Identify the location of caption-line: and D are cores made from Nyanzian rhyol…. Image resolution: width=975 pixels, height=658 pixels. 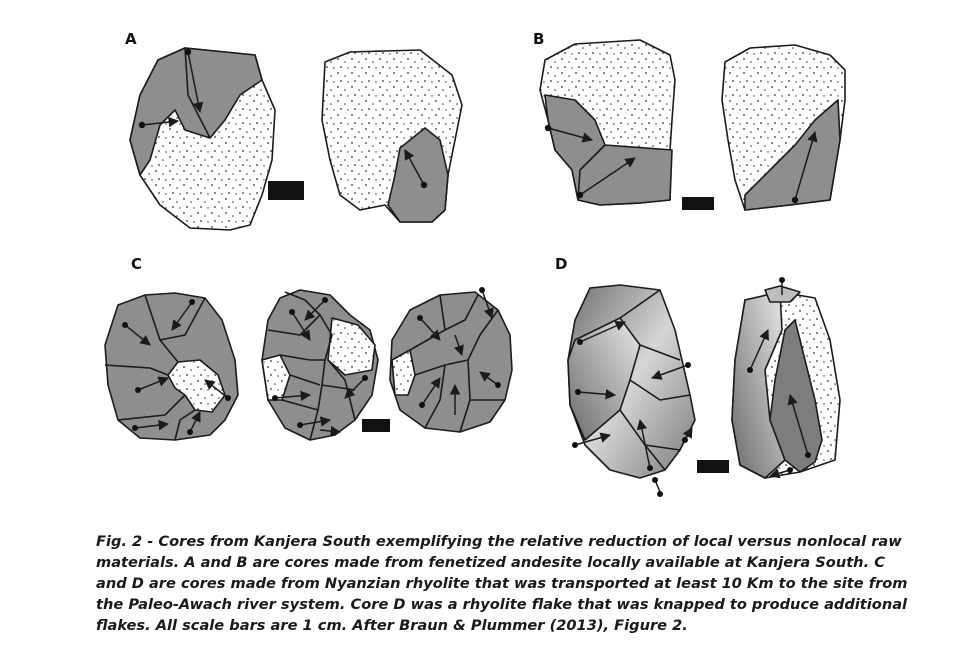
(502, 583).